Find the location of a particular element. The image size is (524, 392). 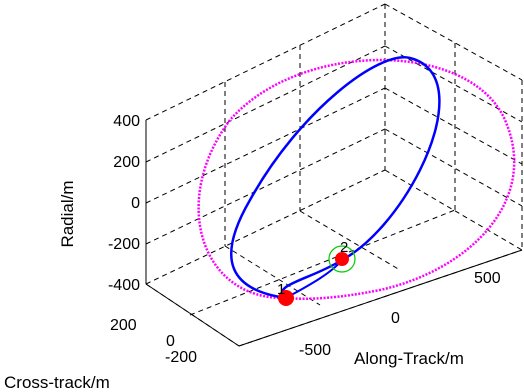

z-tick-neg400: -400 is located at coordinates (124, 285).